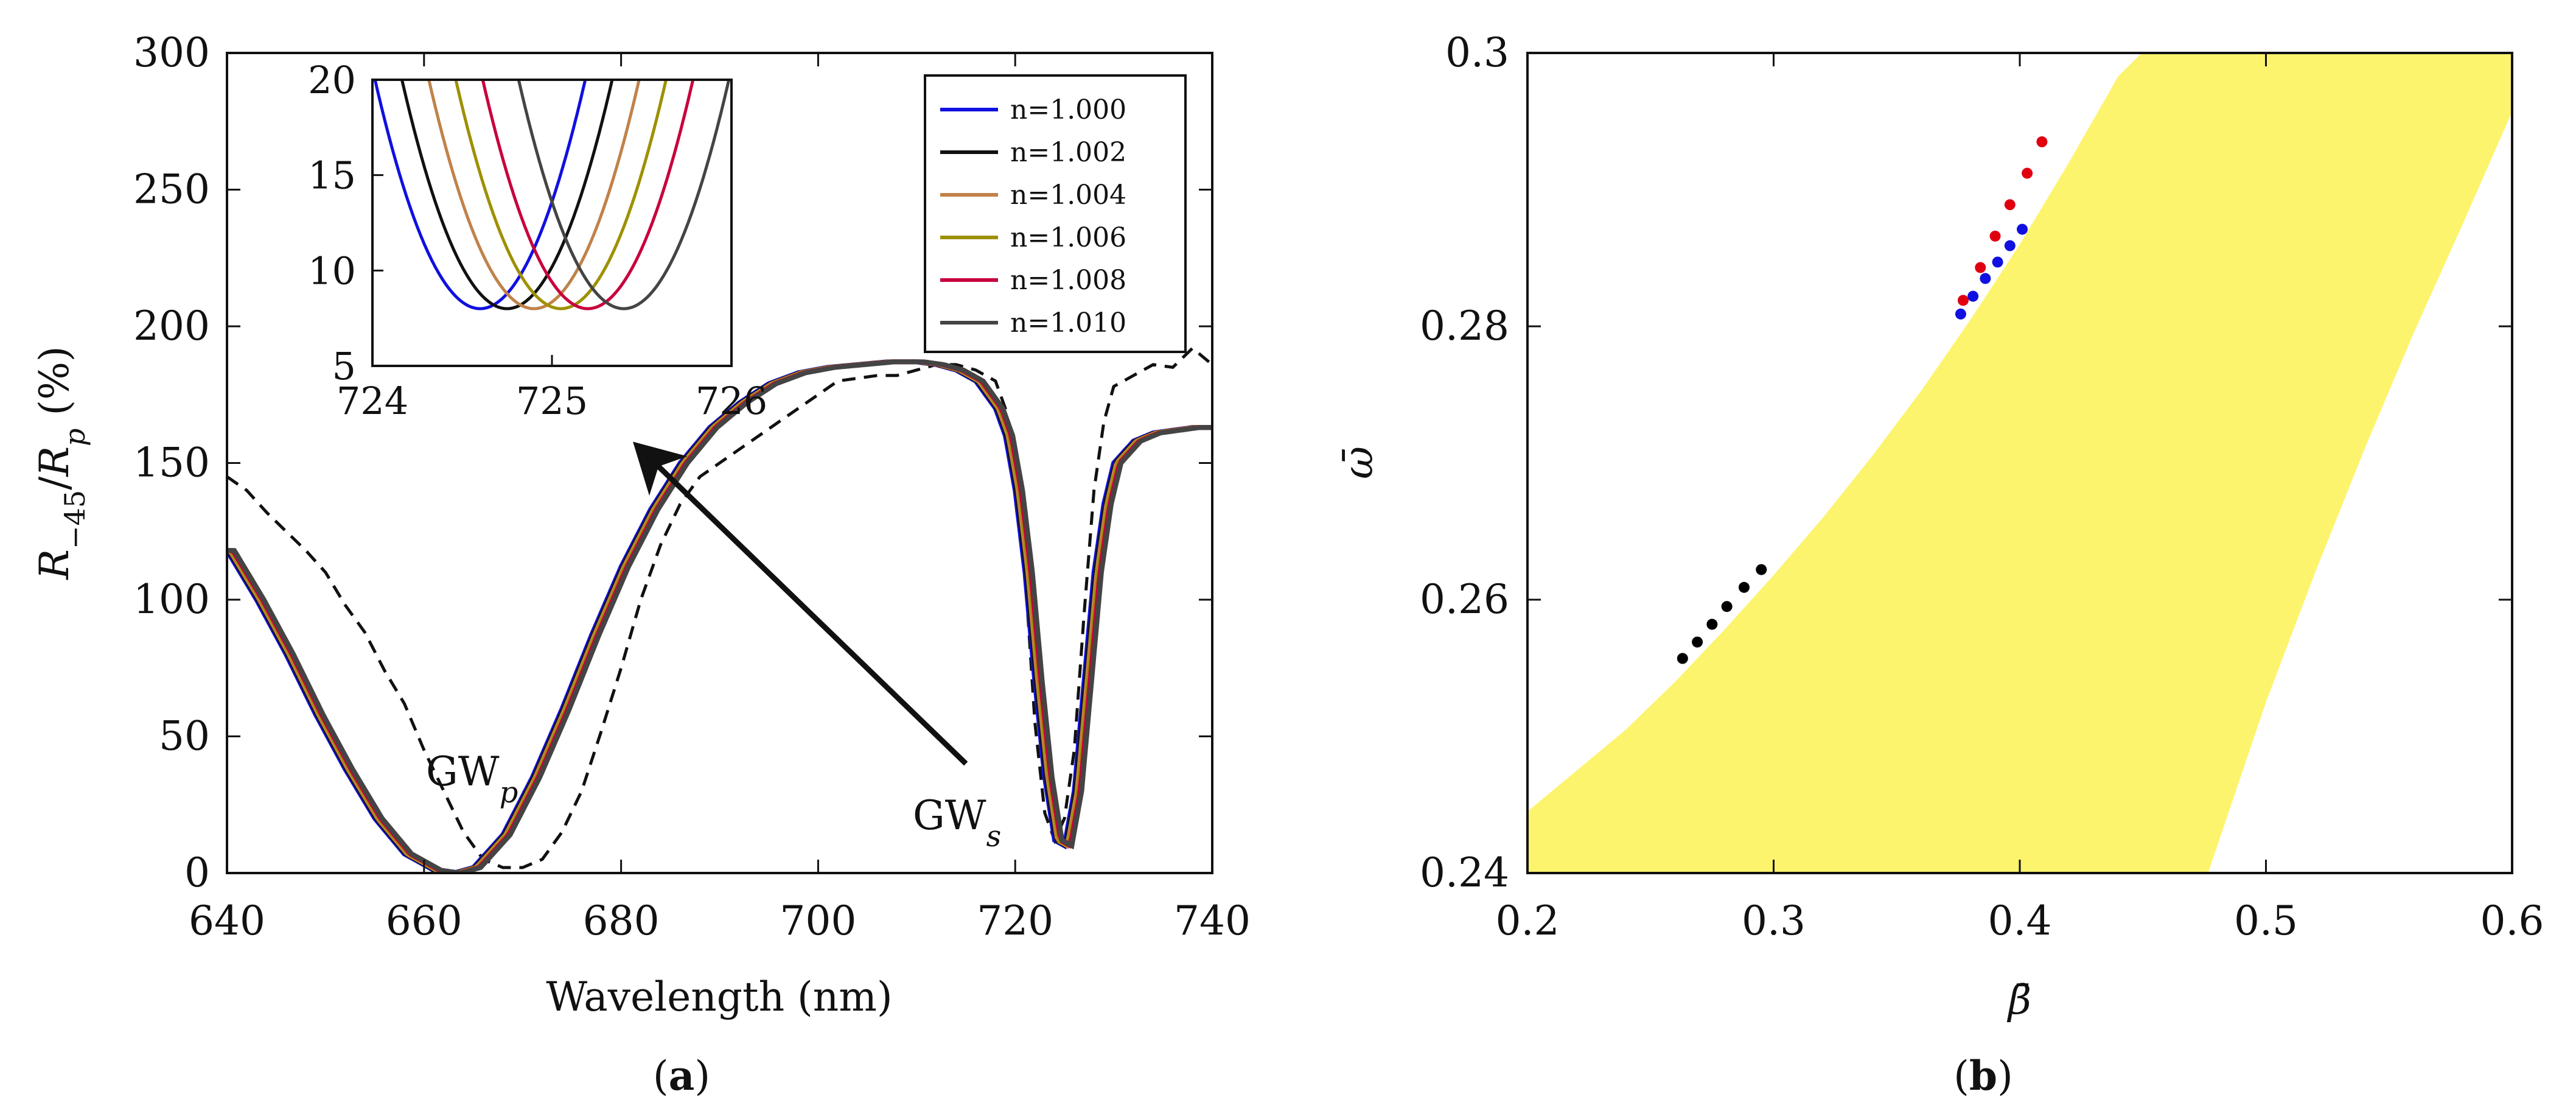 The image size is (2576, 1119). Describe the element at coordinates (332, 271) in the screenshot. I see `inset-y-tick-label: 10` at that location.